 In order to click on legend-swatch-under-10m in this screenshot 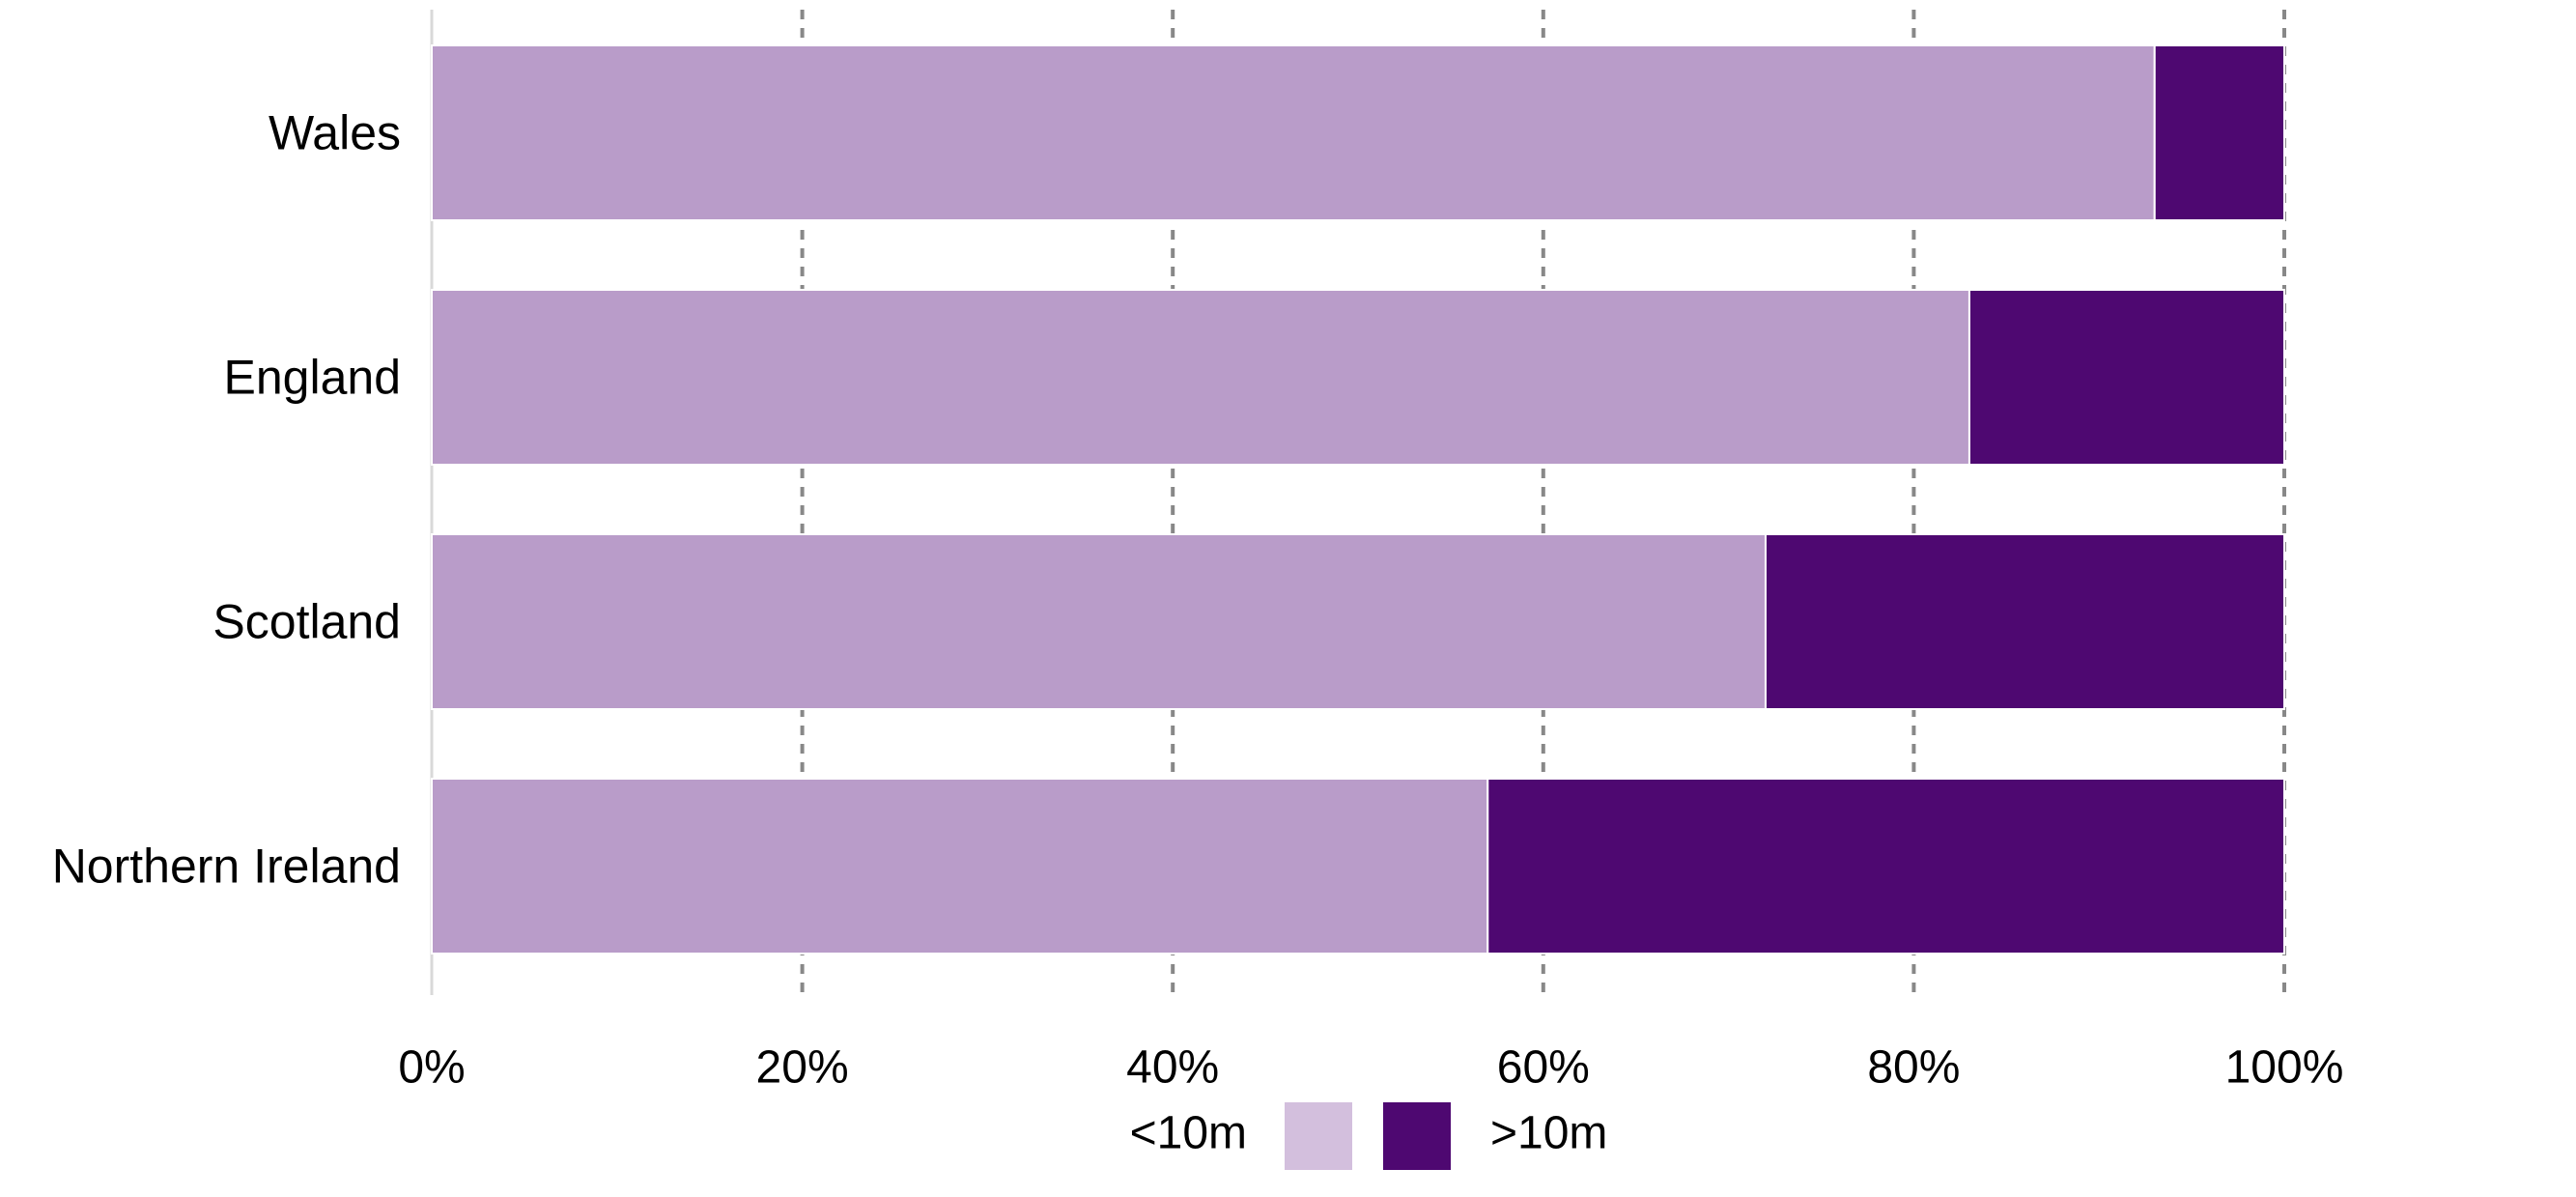, I will do `click(1318, 1136)`.